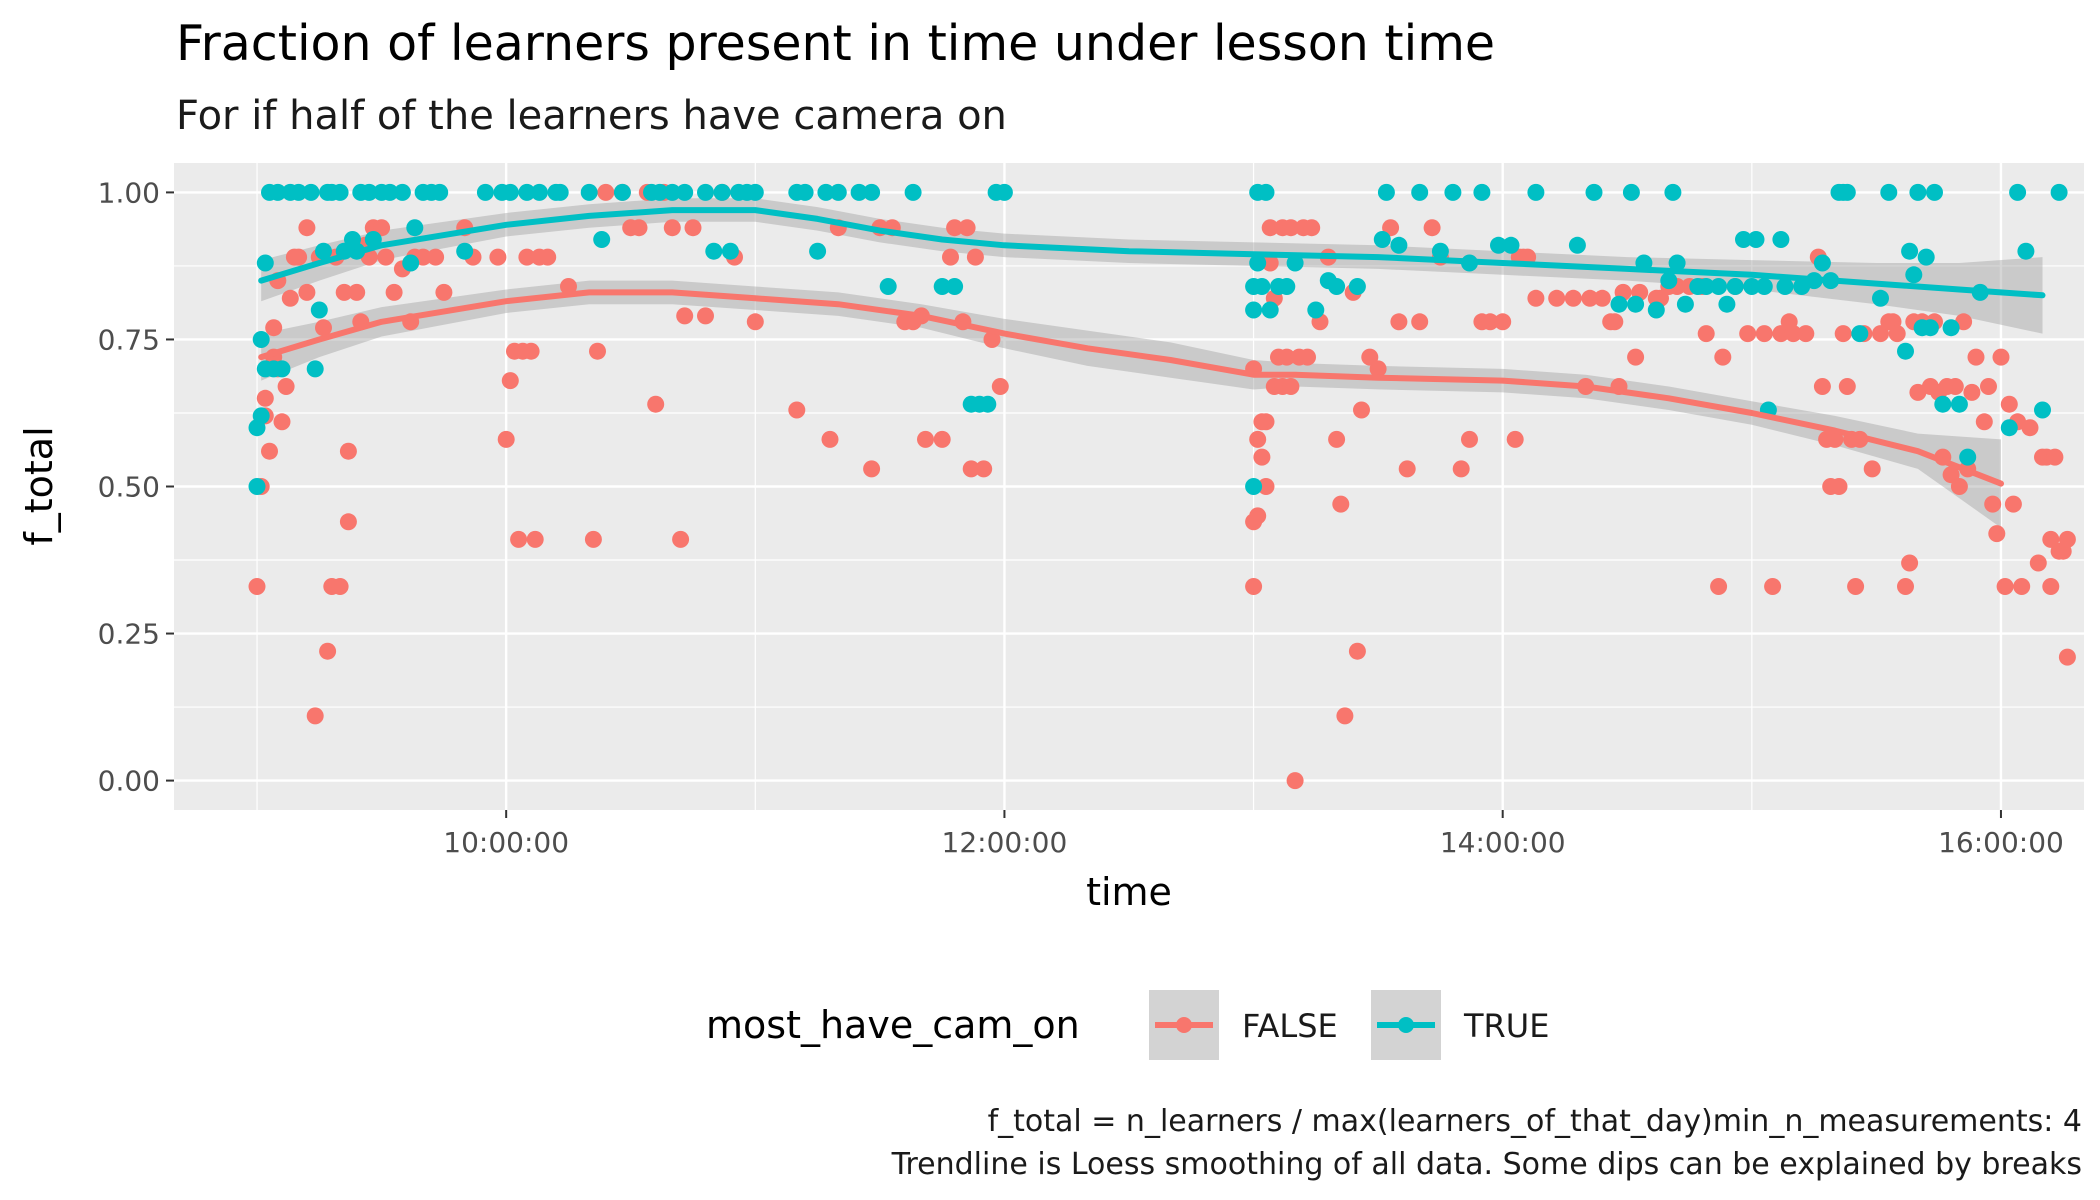  What do you see at coordinates (129, 487) in the screenshot?
I see `y-tick-label: 0.50` at bounding box center [129, 487].